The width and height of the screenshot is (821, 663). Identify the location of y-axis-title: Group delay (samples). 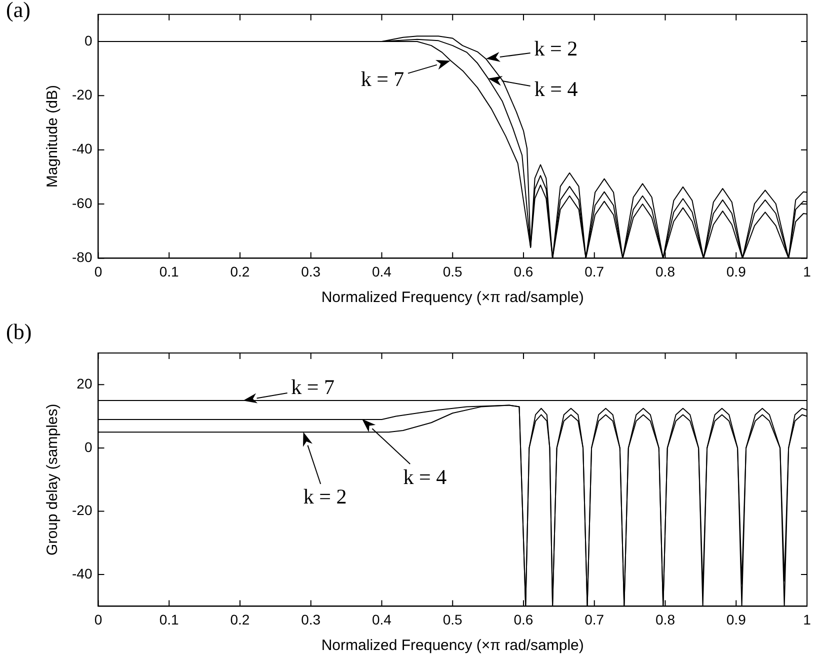
(53, 480).